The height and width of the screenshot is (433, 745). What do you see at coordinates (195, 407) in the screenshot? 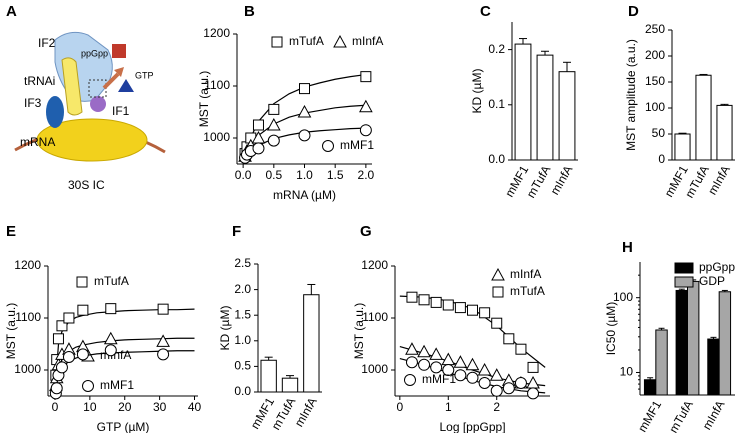
I see `x-tick-label: 40` at bounding box center [195, 407].